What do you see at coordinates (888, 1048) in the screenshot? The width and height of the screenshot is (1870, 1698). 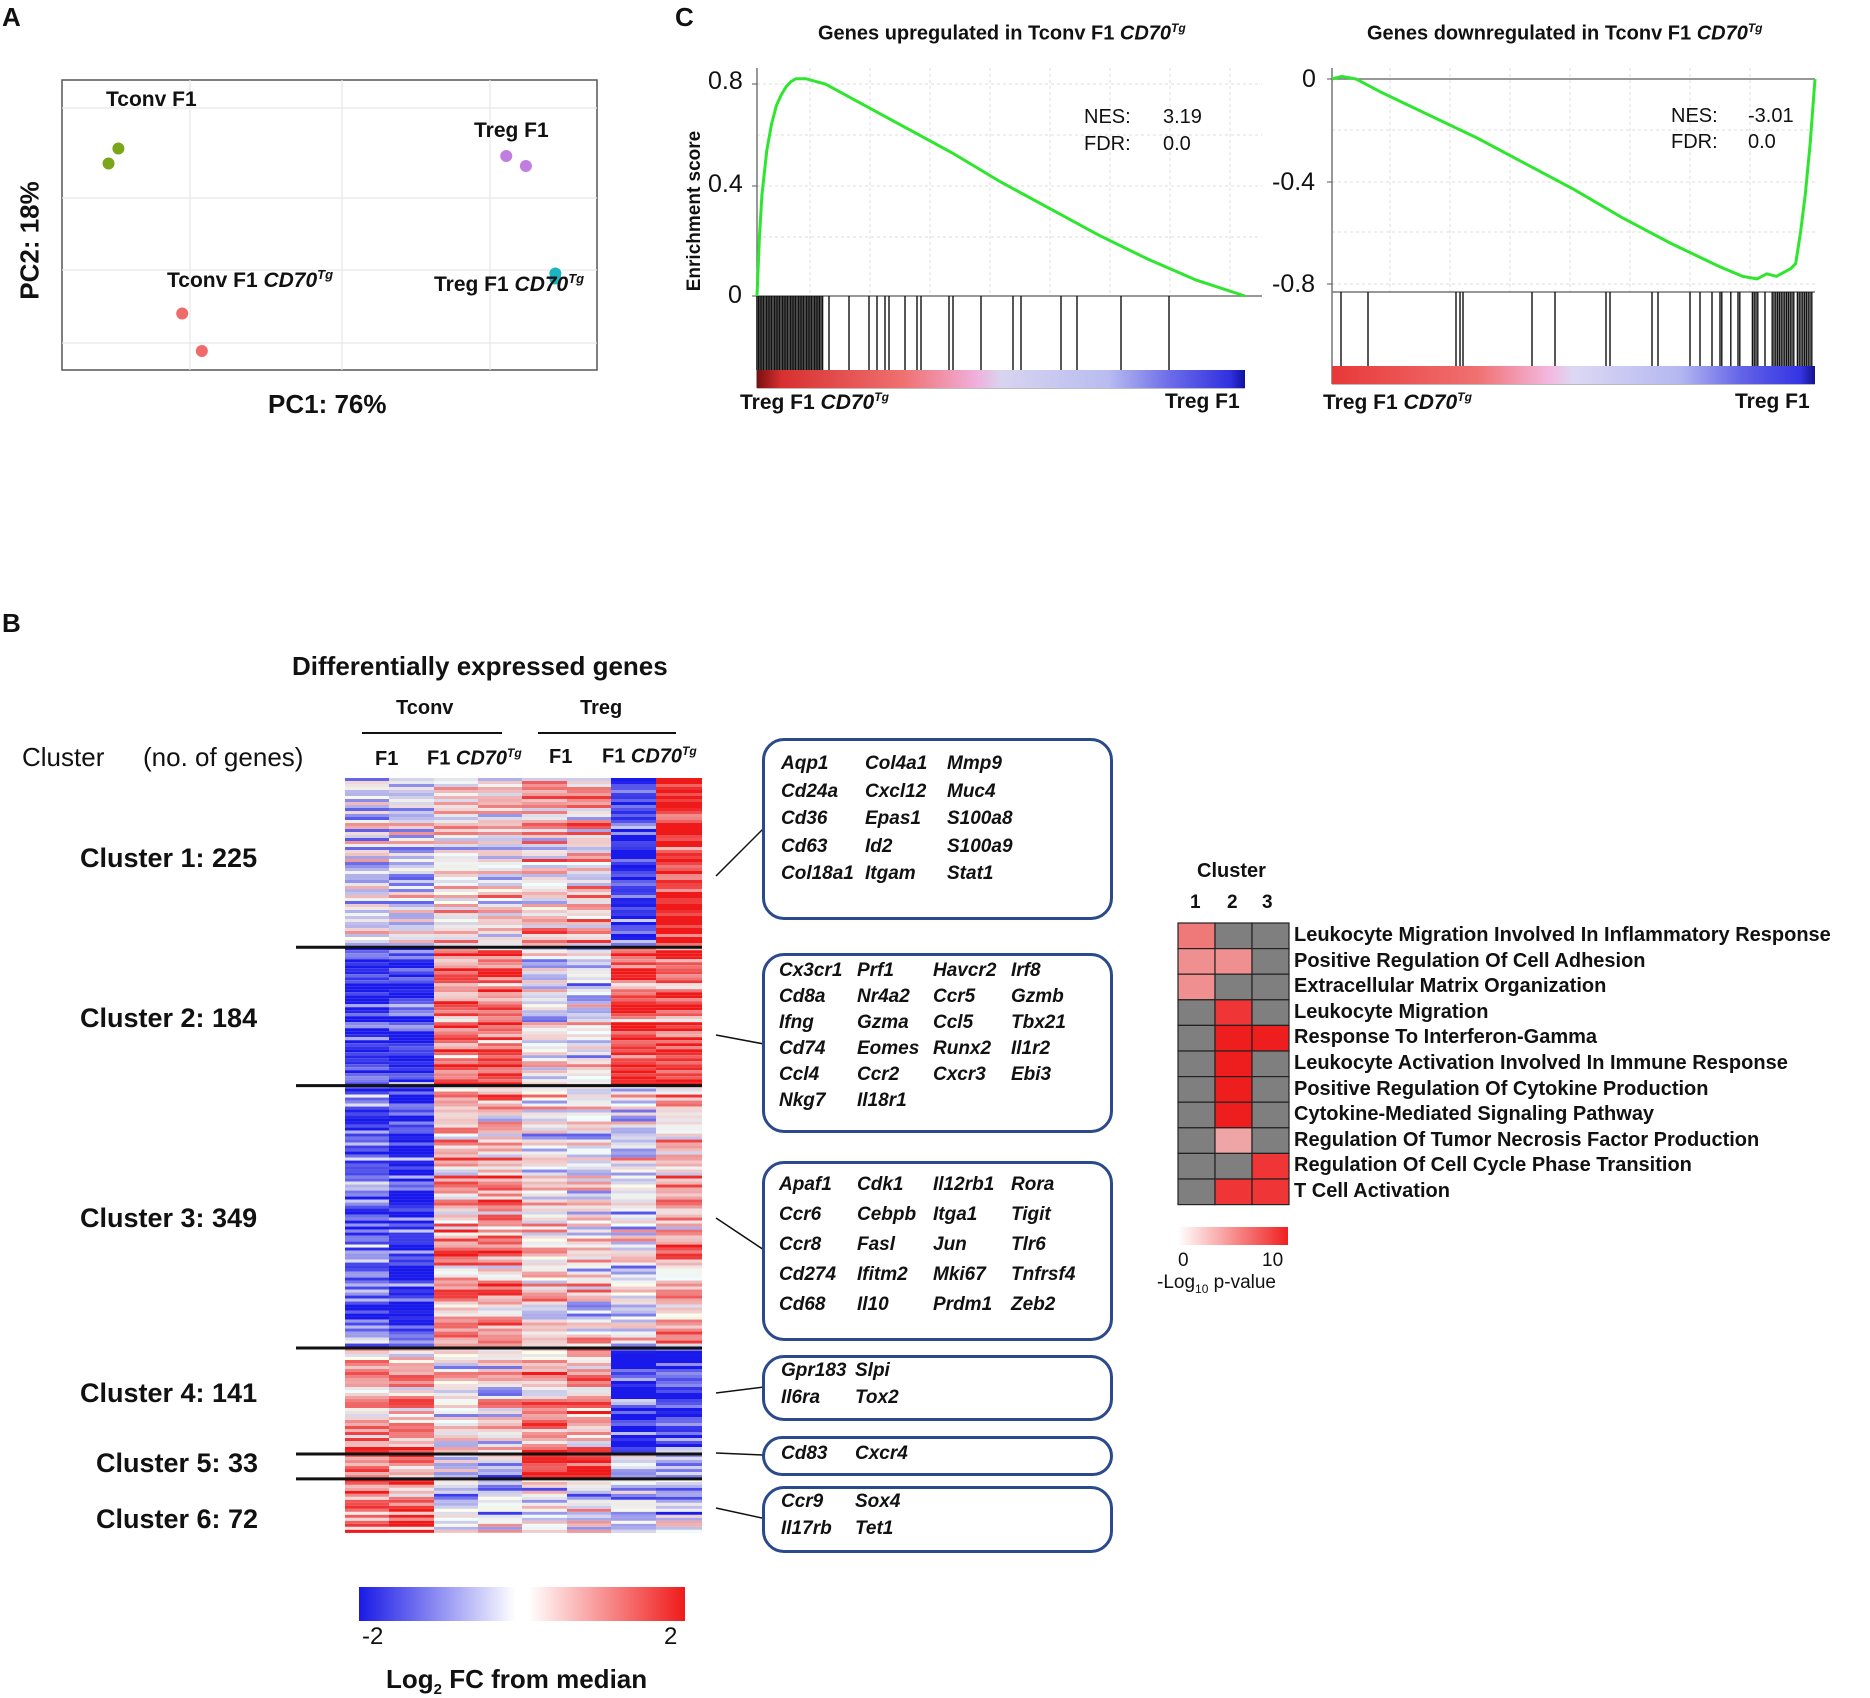 I see `gene-name: Eomes` at bounding box center [888, 1048].